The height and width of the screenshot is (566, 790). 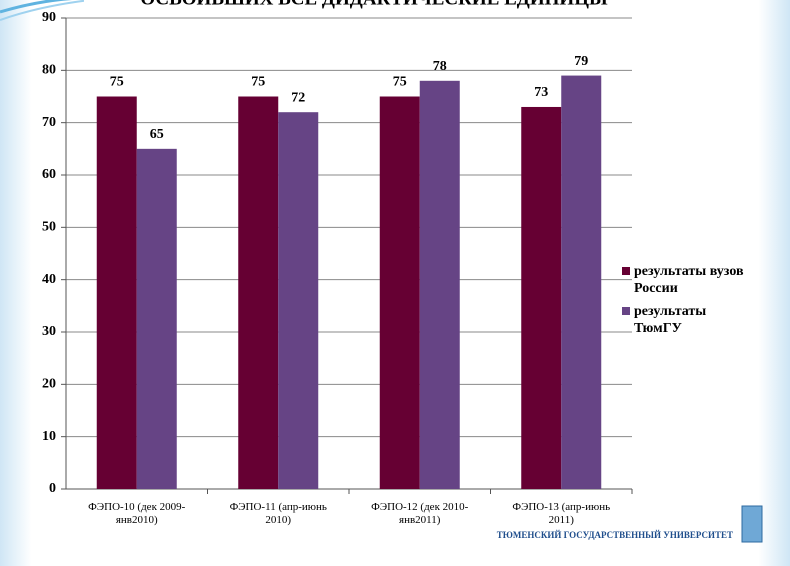 I want to click on y-tick-label: 10, so click(x=49, y=436).